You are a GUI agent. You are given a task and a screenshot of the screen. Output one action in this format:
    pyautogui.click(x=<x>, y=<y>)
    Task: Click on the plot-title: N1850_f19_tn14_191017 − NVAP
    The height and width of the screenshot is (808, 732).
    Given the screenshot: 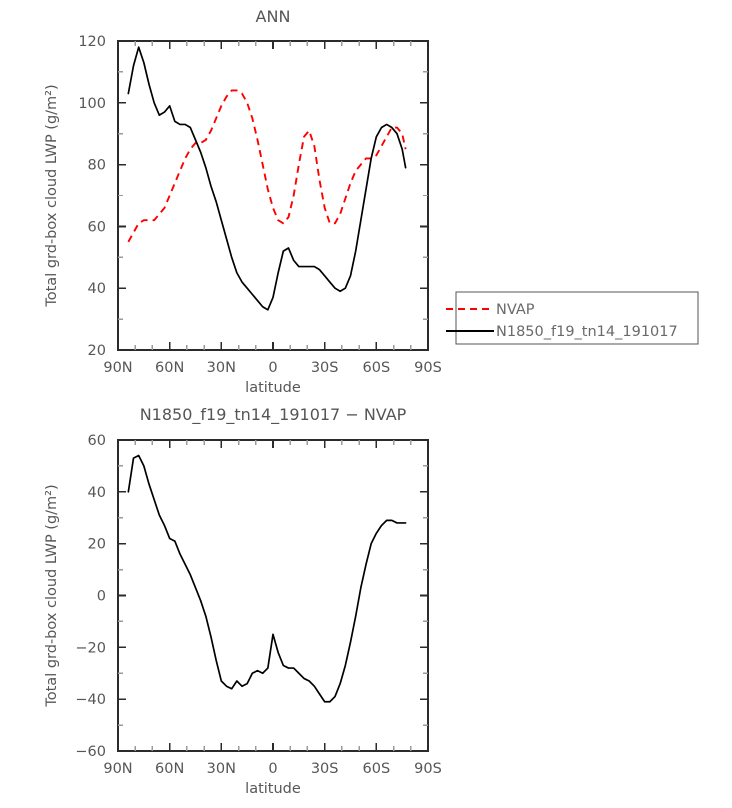 What is the action you would take?
    pyautogui.click(x=273, y=415)
    